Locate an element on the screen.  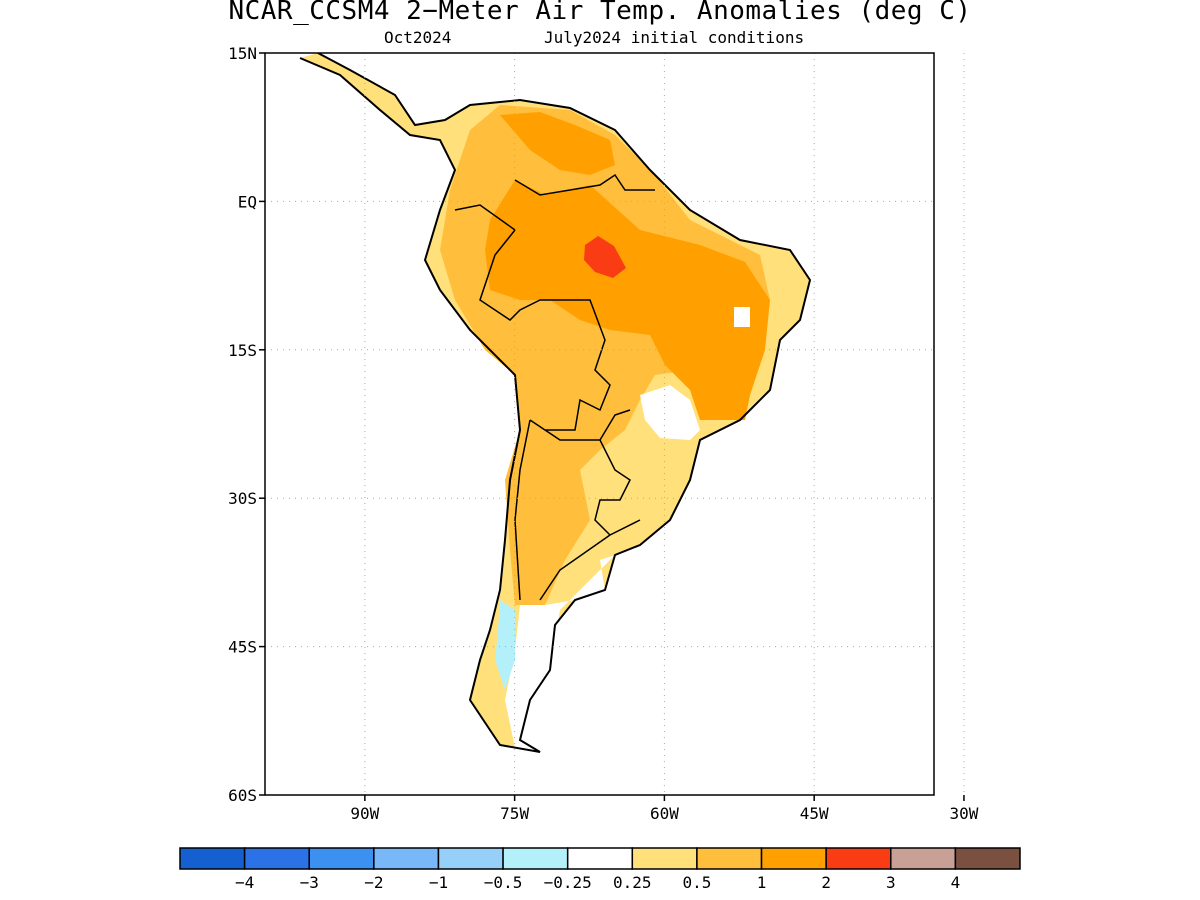
x-axis: 90W 75W 60W 45W 30W is located at coordinates (664, 809).